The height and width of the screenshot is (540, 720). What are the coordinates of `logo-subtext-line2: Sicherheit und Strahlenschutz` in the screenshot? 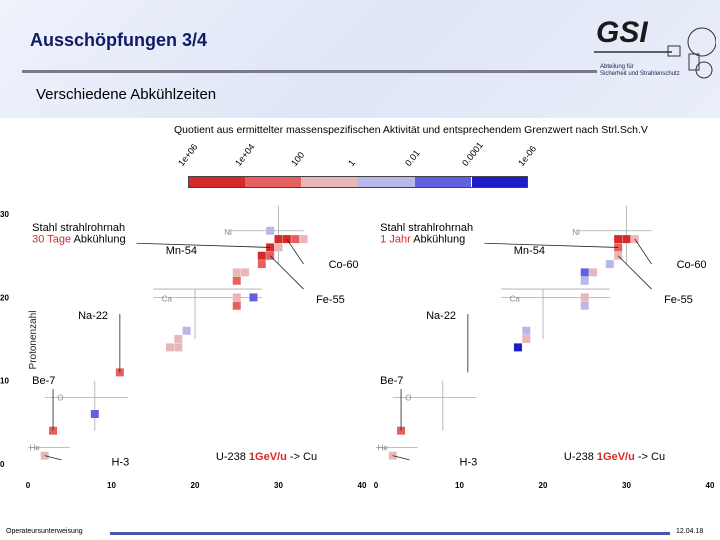 It's located at (640, 74).